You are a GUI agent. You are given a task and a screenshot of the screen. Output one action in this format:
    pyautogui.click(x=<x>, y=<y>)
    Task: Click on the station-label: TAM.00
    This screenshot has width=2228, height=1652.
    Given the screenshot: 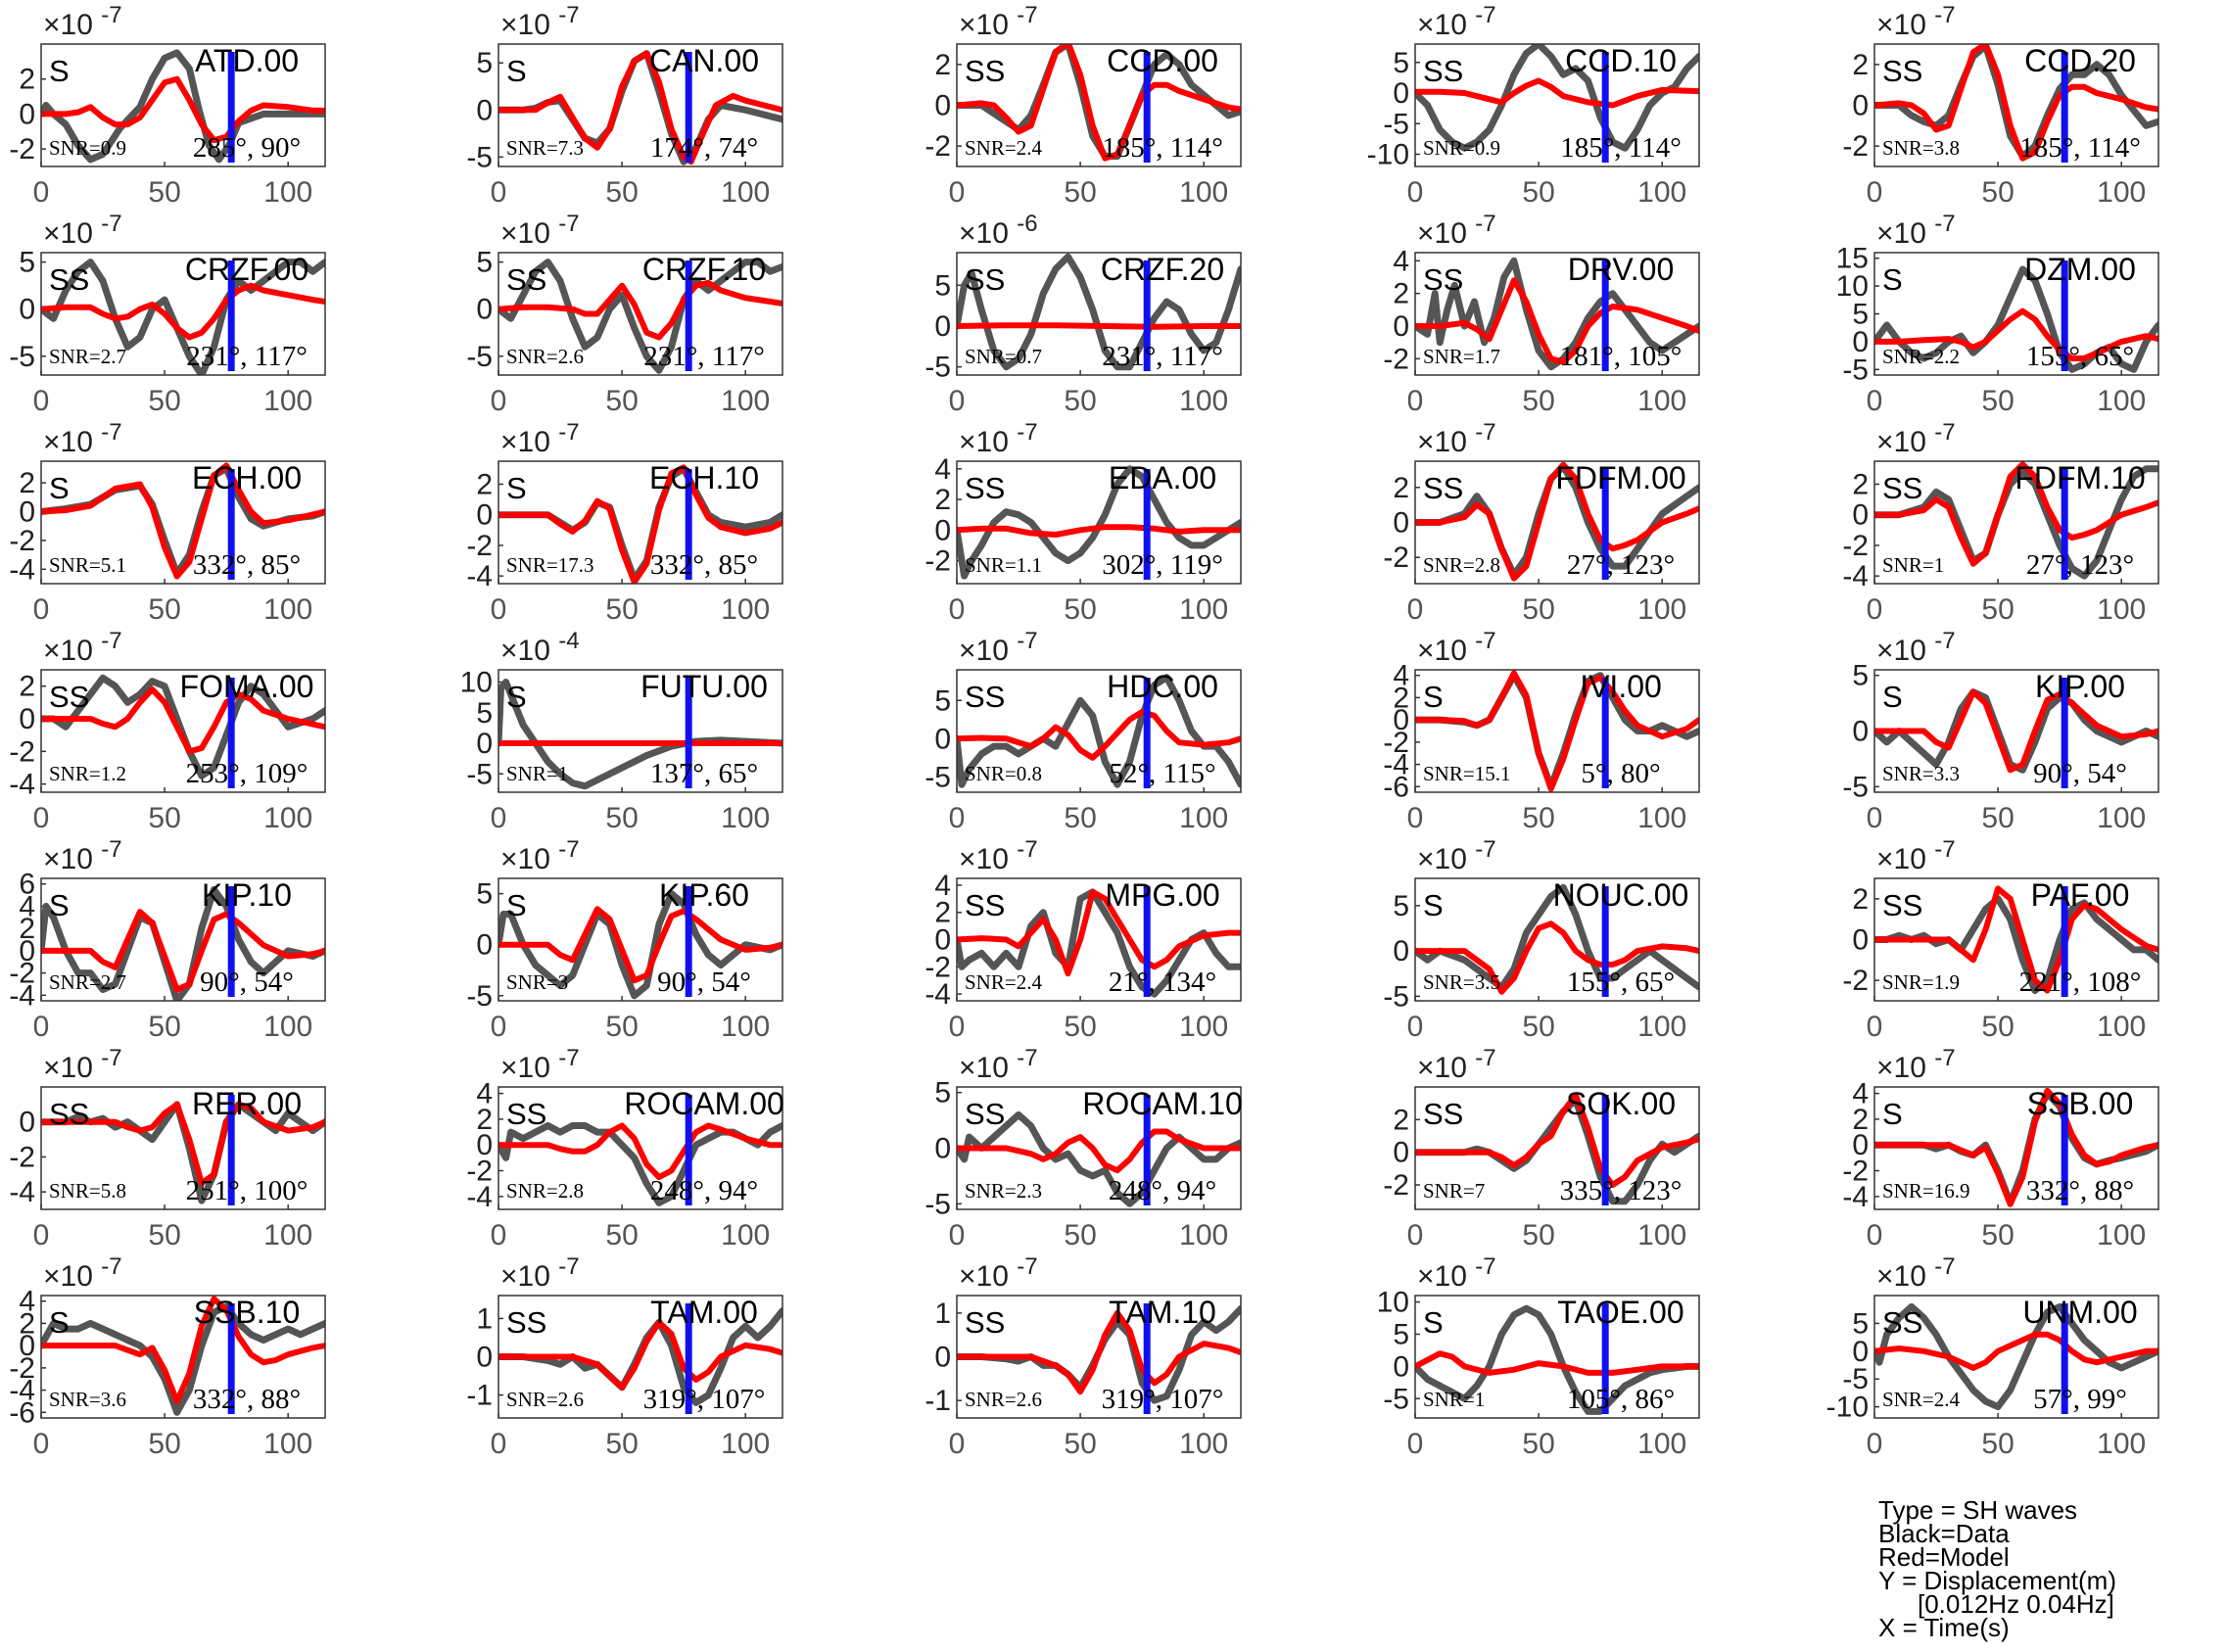 What is the action you would take?
    pyautogui.click(x=704, y=1312)
    